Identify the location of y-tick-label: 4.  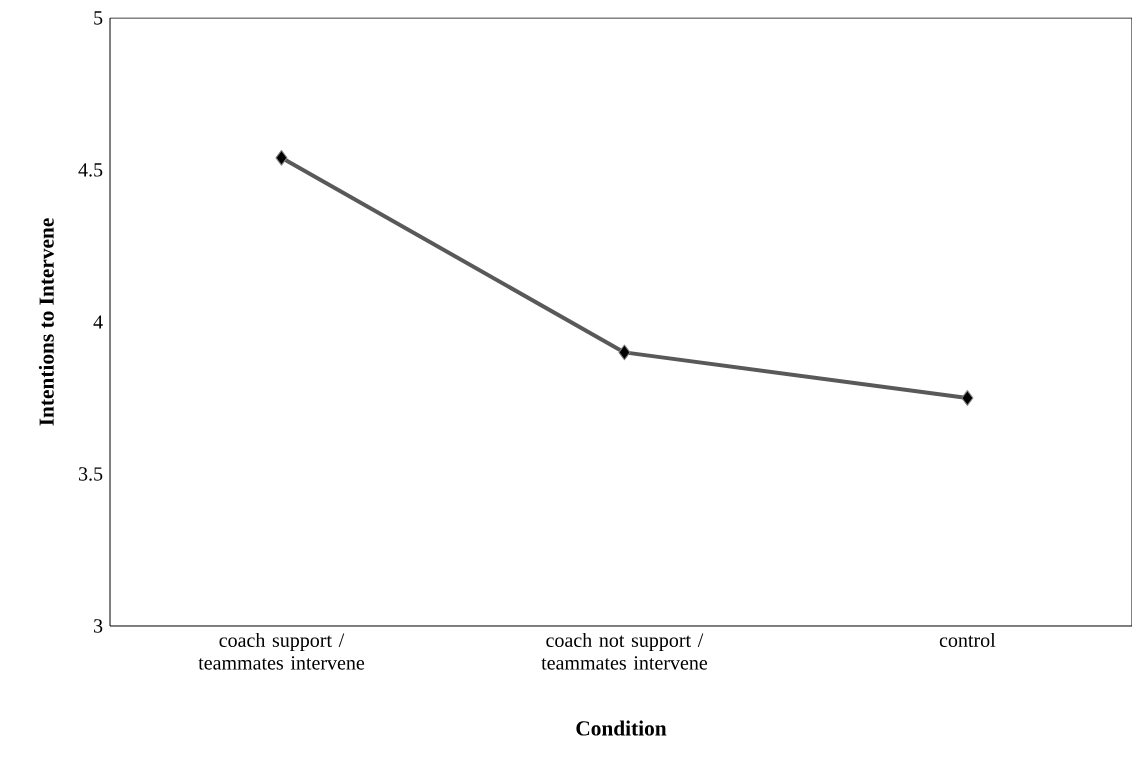
(98, 322).